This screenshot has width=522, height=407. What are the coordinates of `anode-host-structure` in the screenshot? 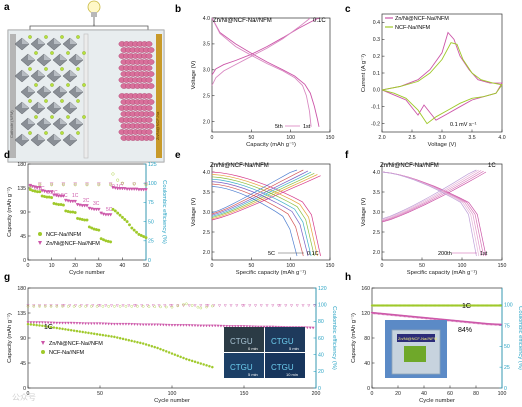 It's located at (136, 91).